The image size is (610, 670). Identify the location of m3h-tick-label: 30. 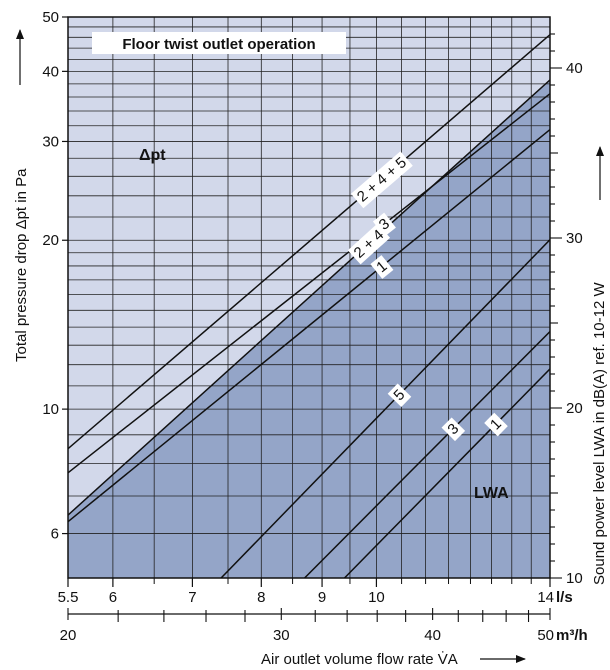
(281, 635).